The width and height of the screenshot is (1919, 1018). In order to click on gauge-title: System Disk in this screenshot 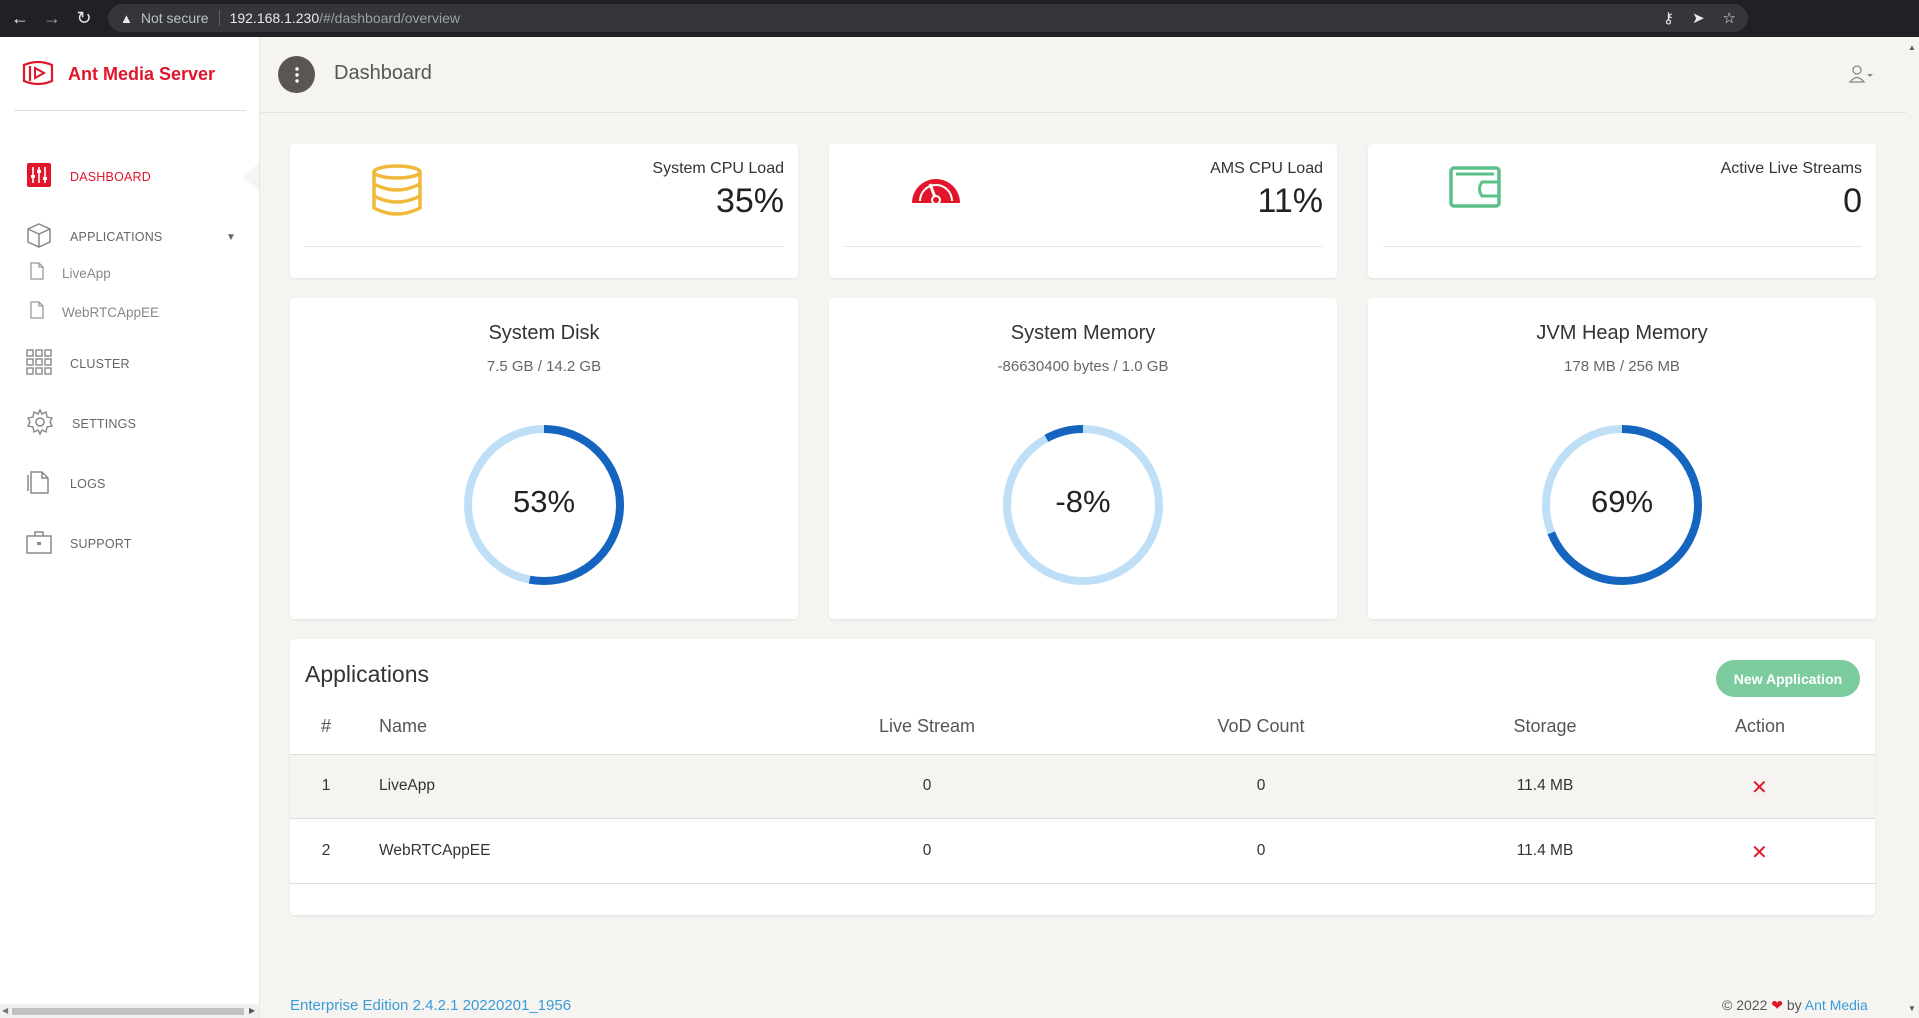, I will do `click(544, 333)`.